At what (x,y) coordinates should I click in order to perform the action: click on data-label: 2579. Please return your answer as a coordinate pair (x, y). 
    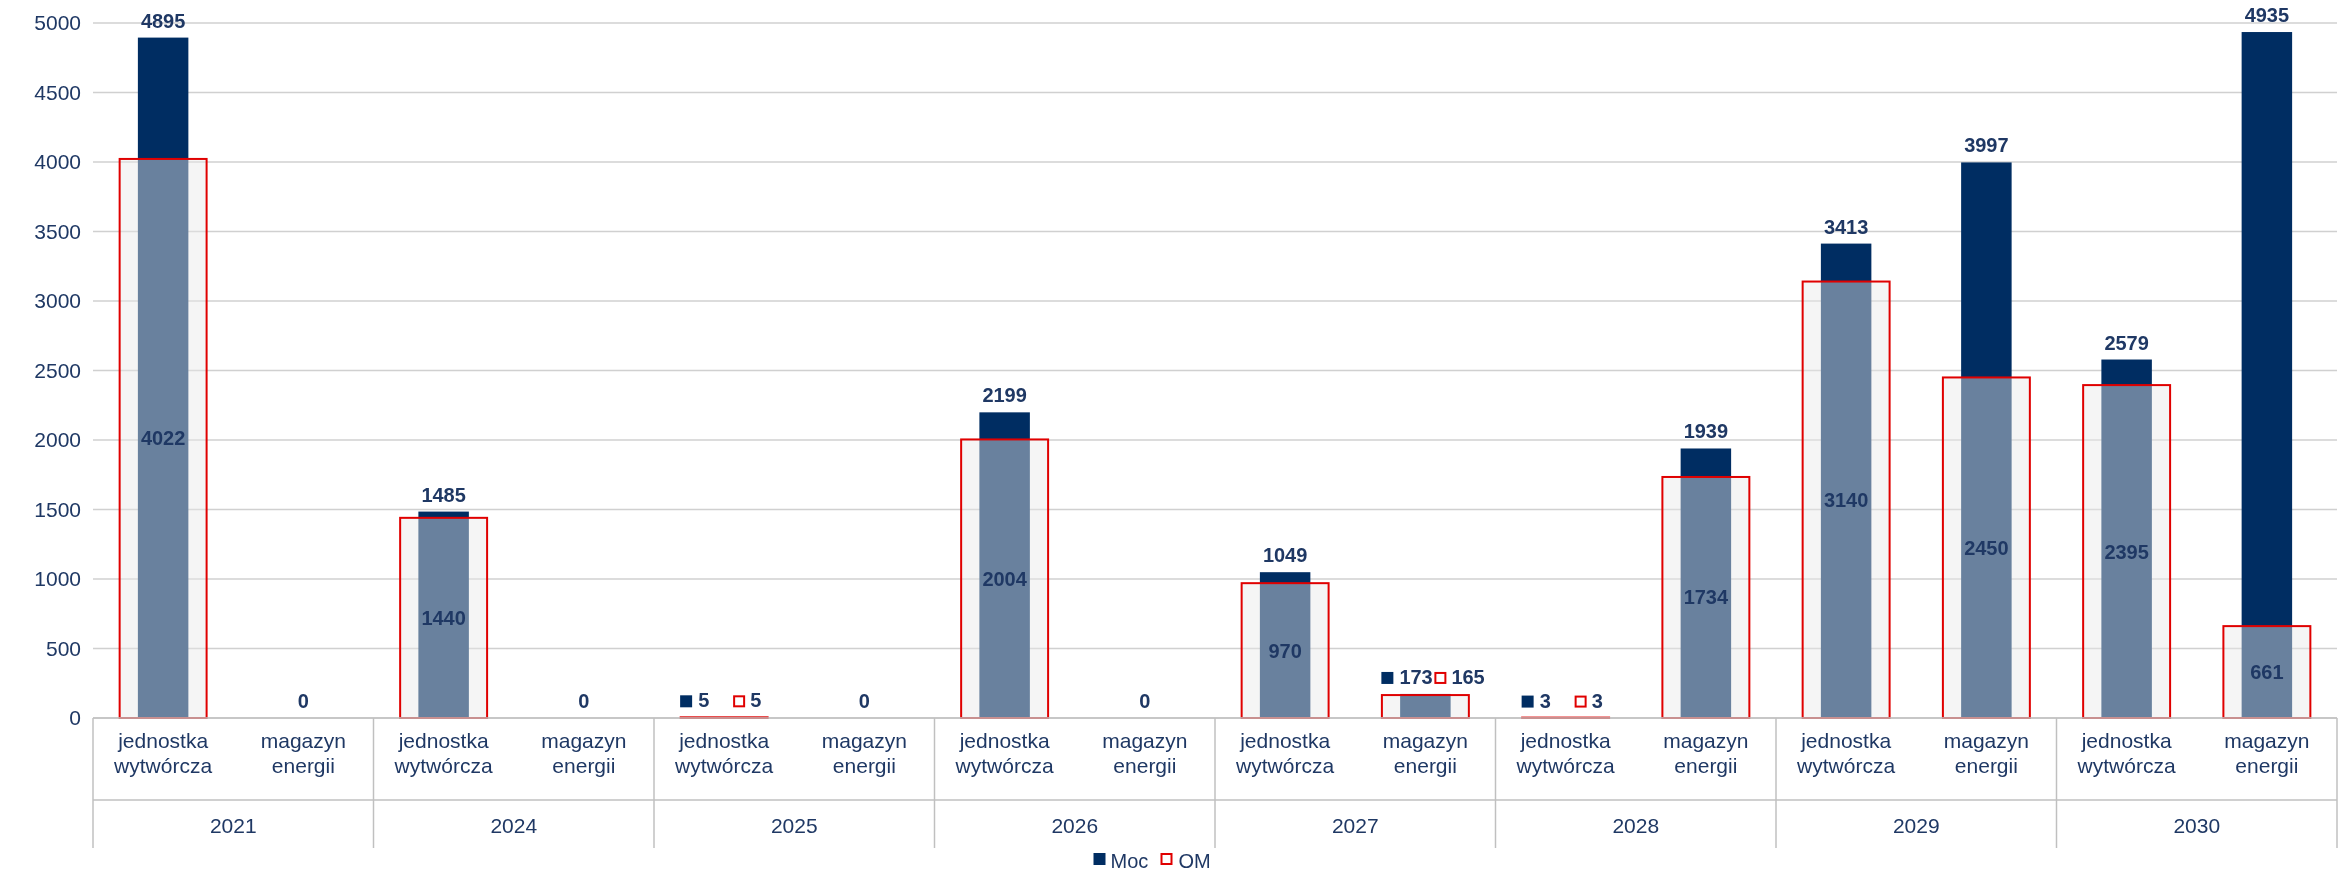
    Looking at the image, I should click on (2126, 342).